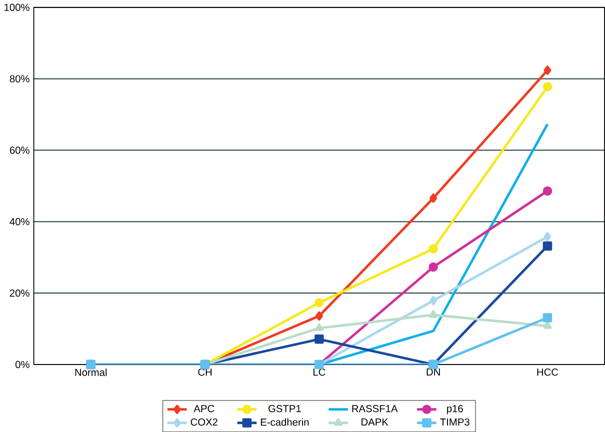  What do you see at coordinates (284, 422) in the screenshot?
I see `legend-label: E-cadherin` at bounding box center [284, 422].